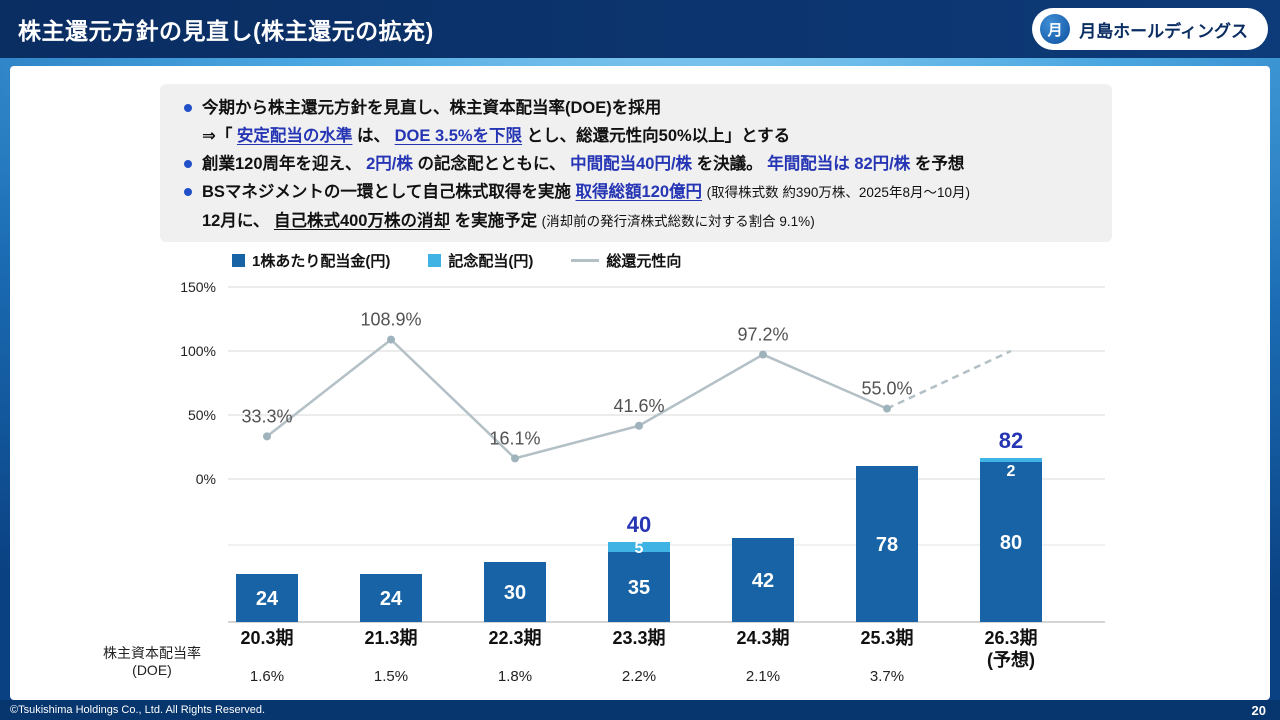 Image resolution: width=1280 pixels, height=720 pixels. Describe the element at coordinates (638, 638) in the screenshot. I see `category-label: 23.3期` at that location.